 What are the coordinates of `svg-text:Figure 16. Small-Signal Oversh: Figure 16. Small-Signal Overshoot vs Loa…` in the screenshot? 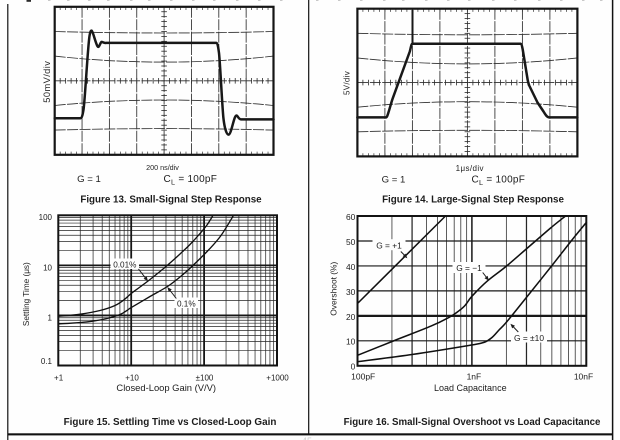 It's located at (472, 422).